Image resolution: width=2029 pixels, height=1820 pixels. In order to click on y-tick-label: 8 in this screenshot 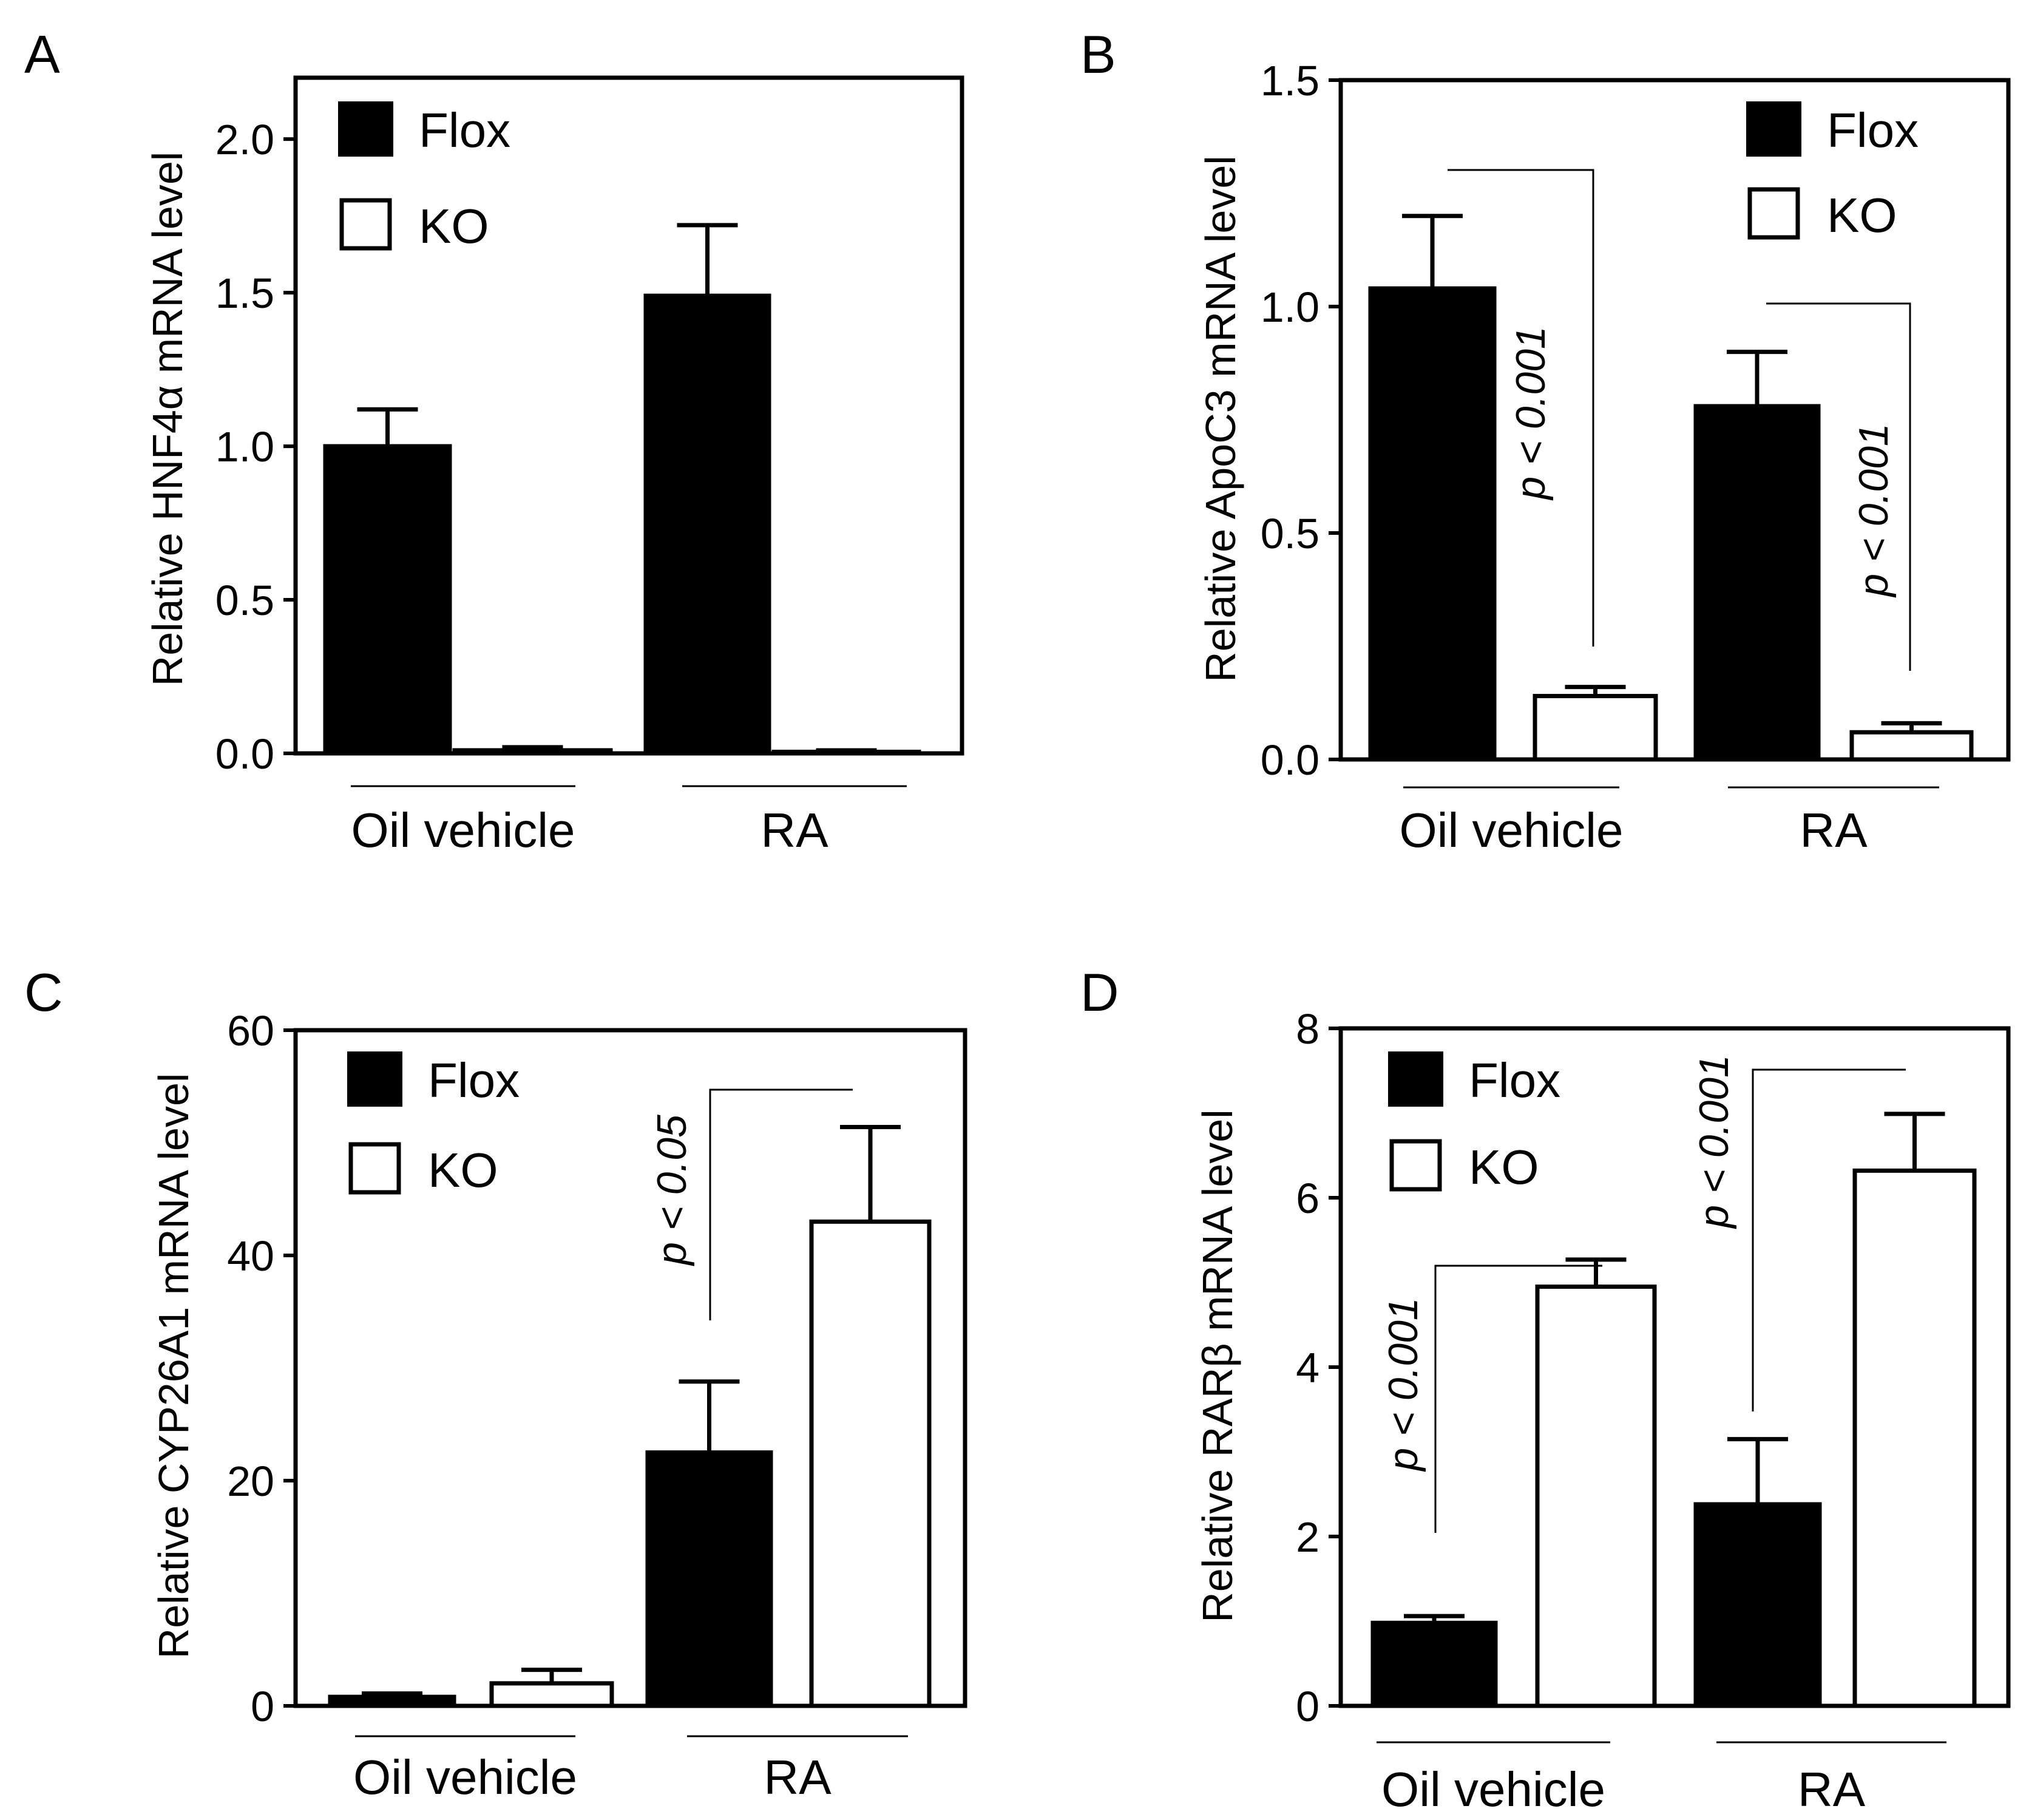, I will do `click(1307, 1029)`.